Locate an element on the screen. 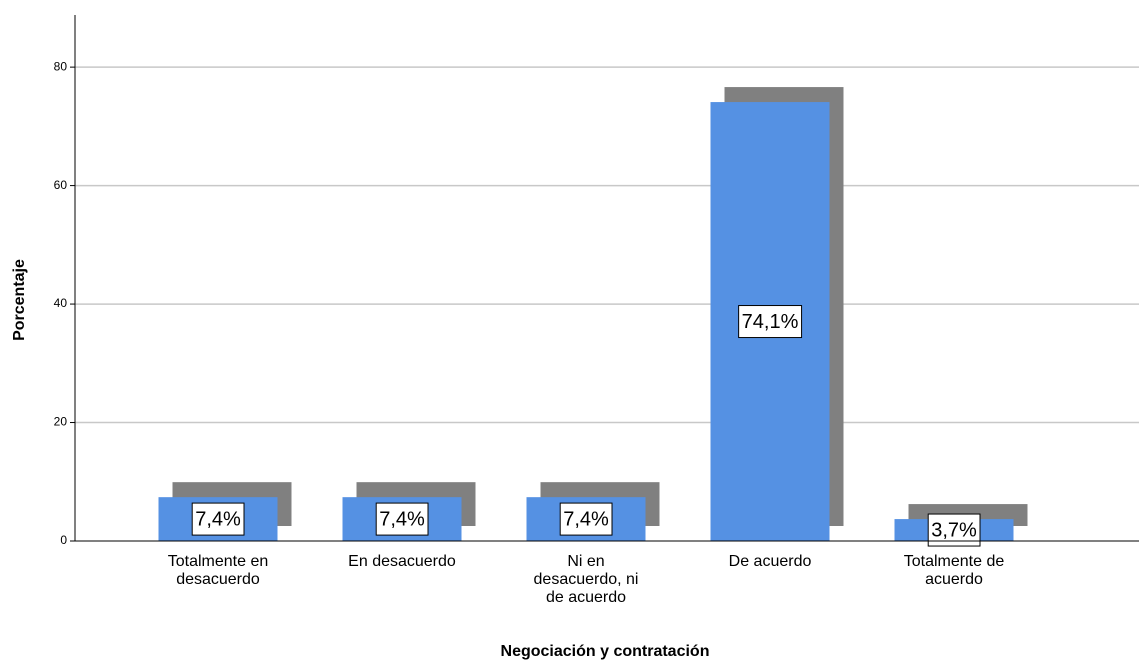 The image size is (1139, 662). x-tick-label-line: De acuerdo is located at coordinates (770, 561).